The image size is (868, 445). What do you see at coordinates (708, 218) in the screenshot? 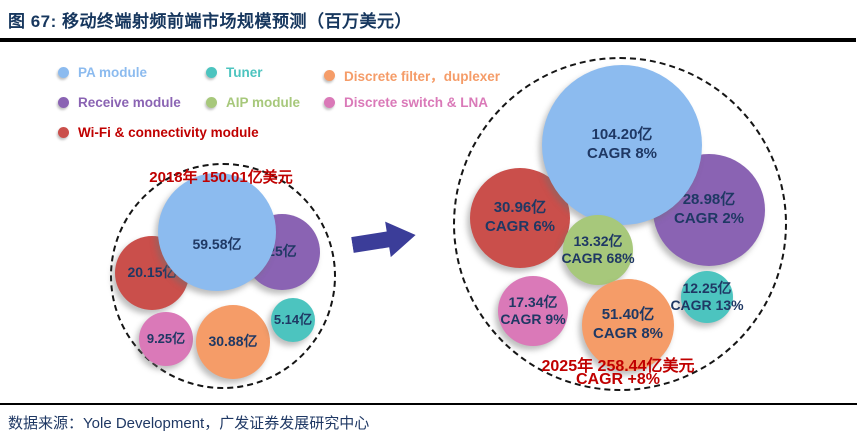
I see `bubble-cagr: CAGR 2%` at bounding box center [708, 218].